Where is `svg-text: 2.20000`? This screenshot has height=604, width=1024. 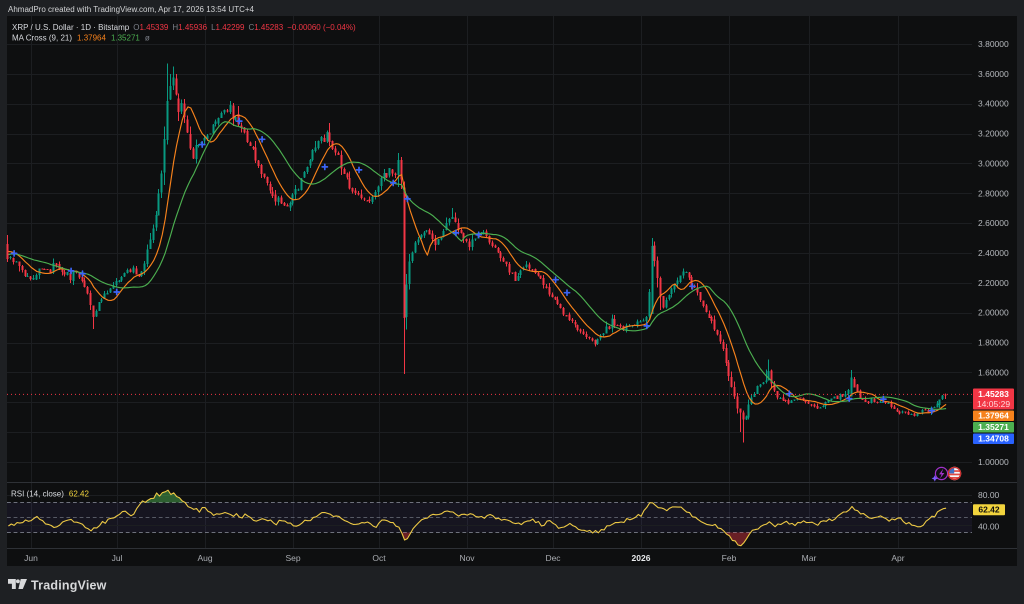 svg-text: 2.20000 is located at coordinates (993, 283).